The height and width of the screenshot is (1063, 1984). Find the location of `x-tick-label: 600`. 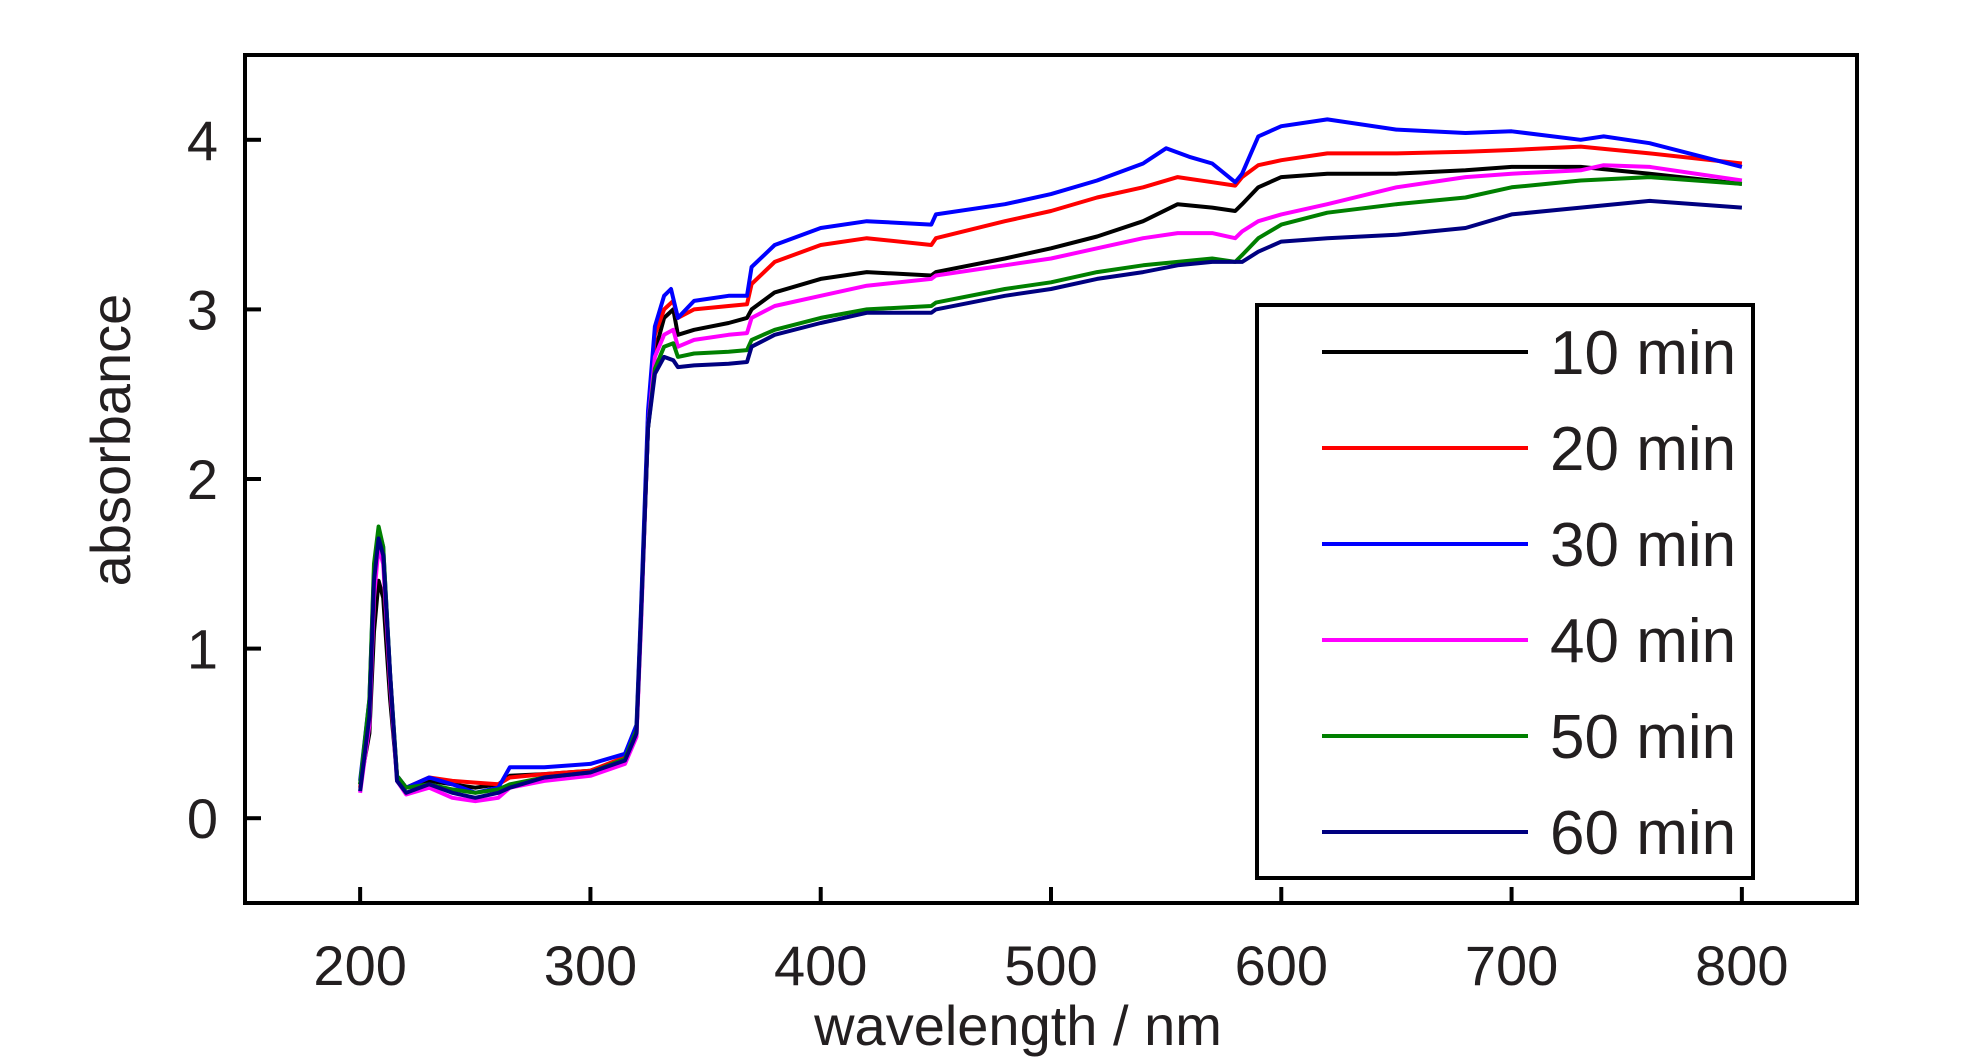

x-tick-label: 600 is located at coordinates (1281, 965).